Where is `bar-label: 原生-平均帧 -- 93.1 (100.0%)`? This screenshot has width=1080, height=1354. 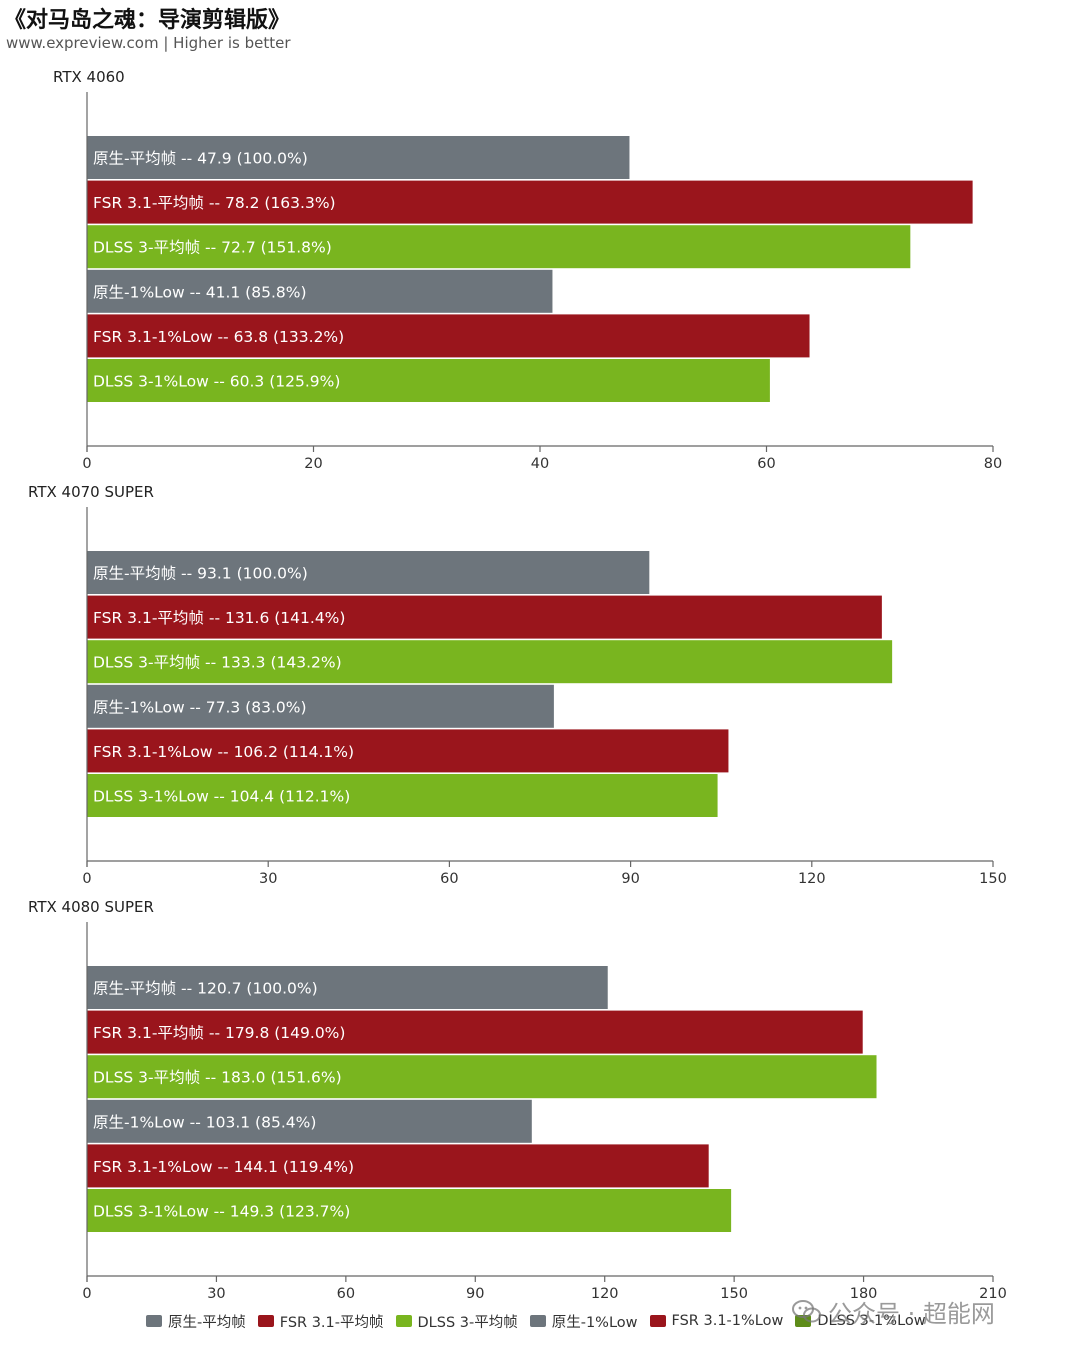
bar-label: 原生-平均帧 -- 93.1 (100.0%) is located at coordinates (200, 574).